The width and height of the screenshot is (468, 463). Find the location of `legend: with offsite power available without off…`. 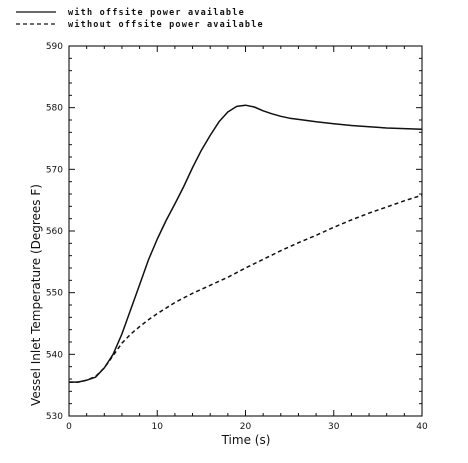

legend: with offsite power available without off… is located at coordinates (140, 18).